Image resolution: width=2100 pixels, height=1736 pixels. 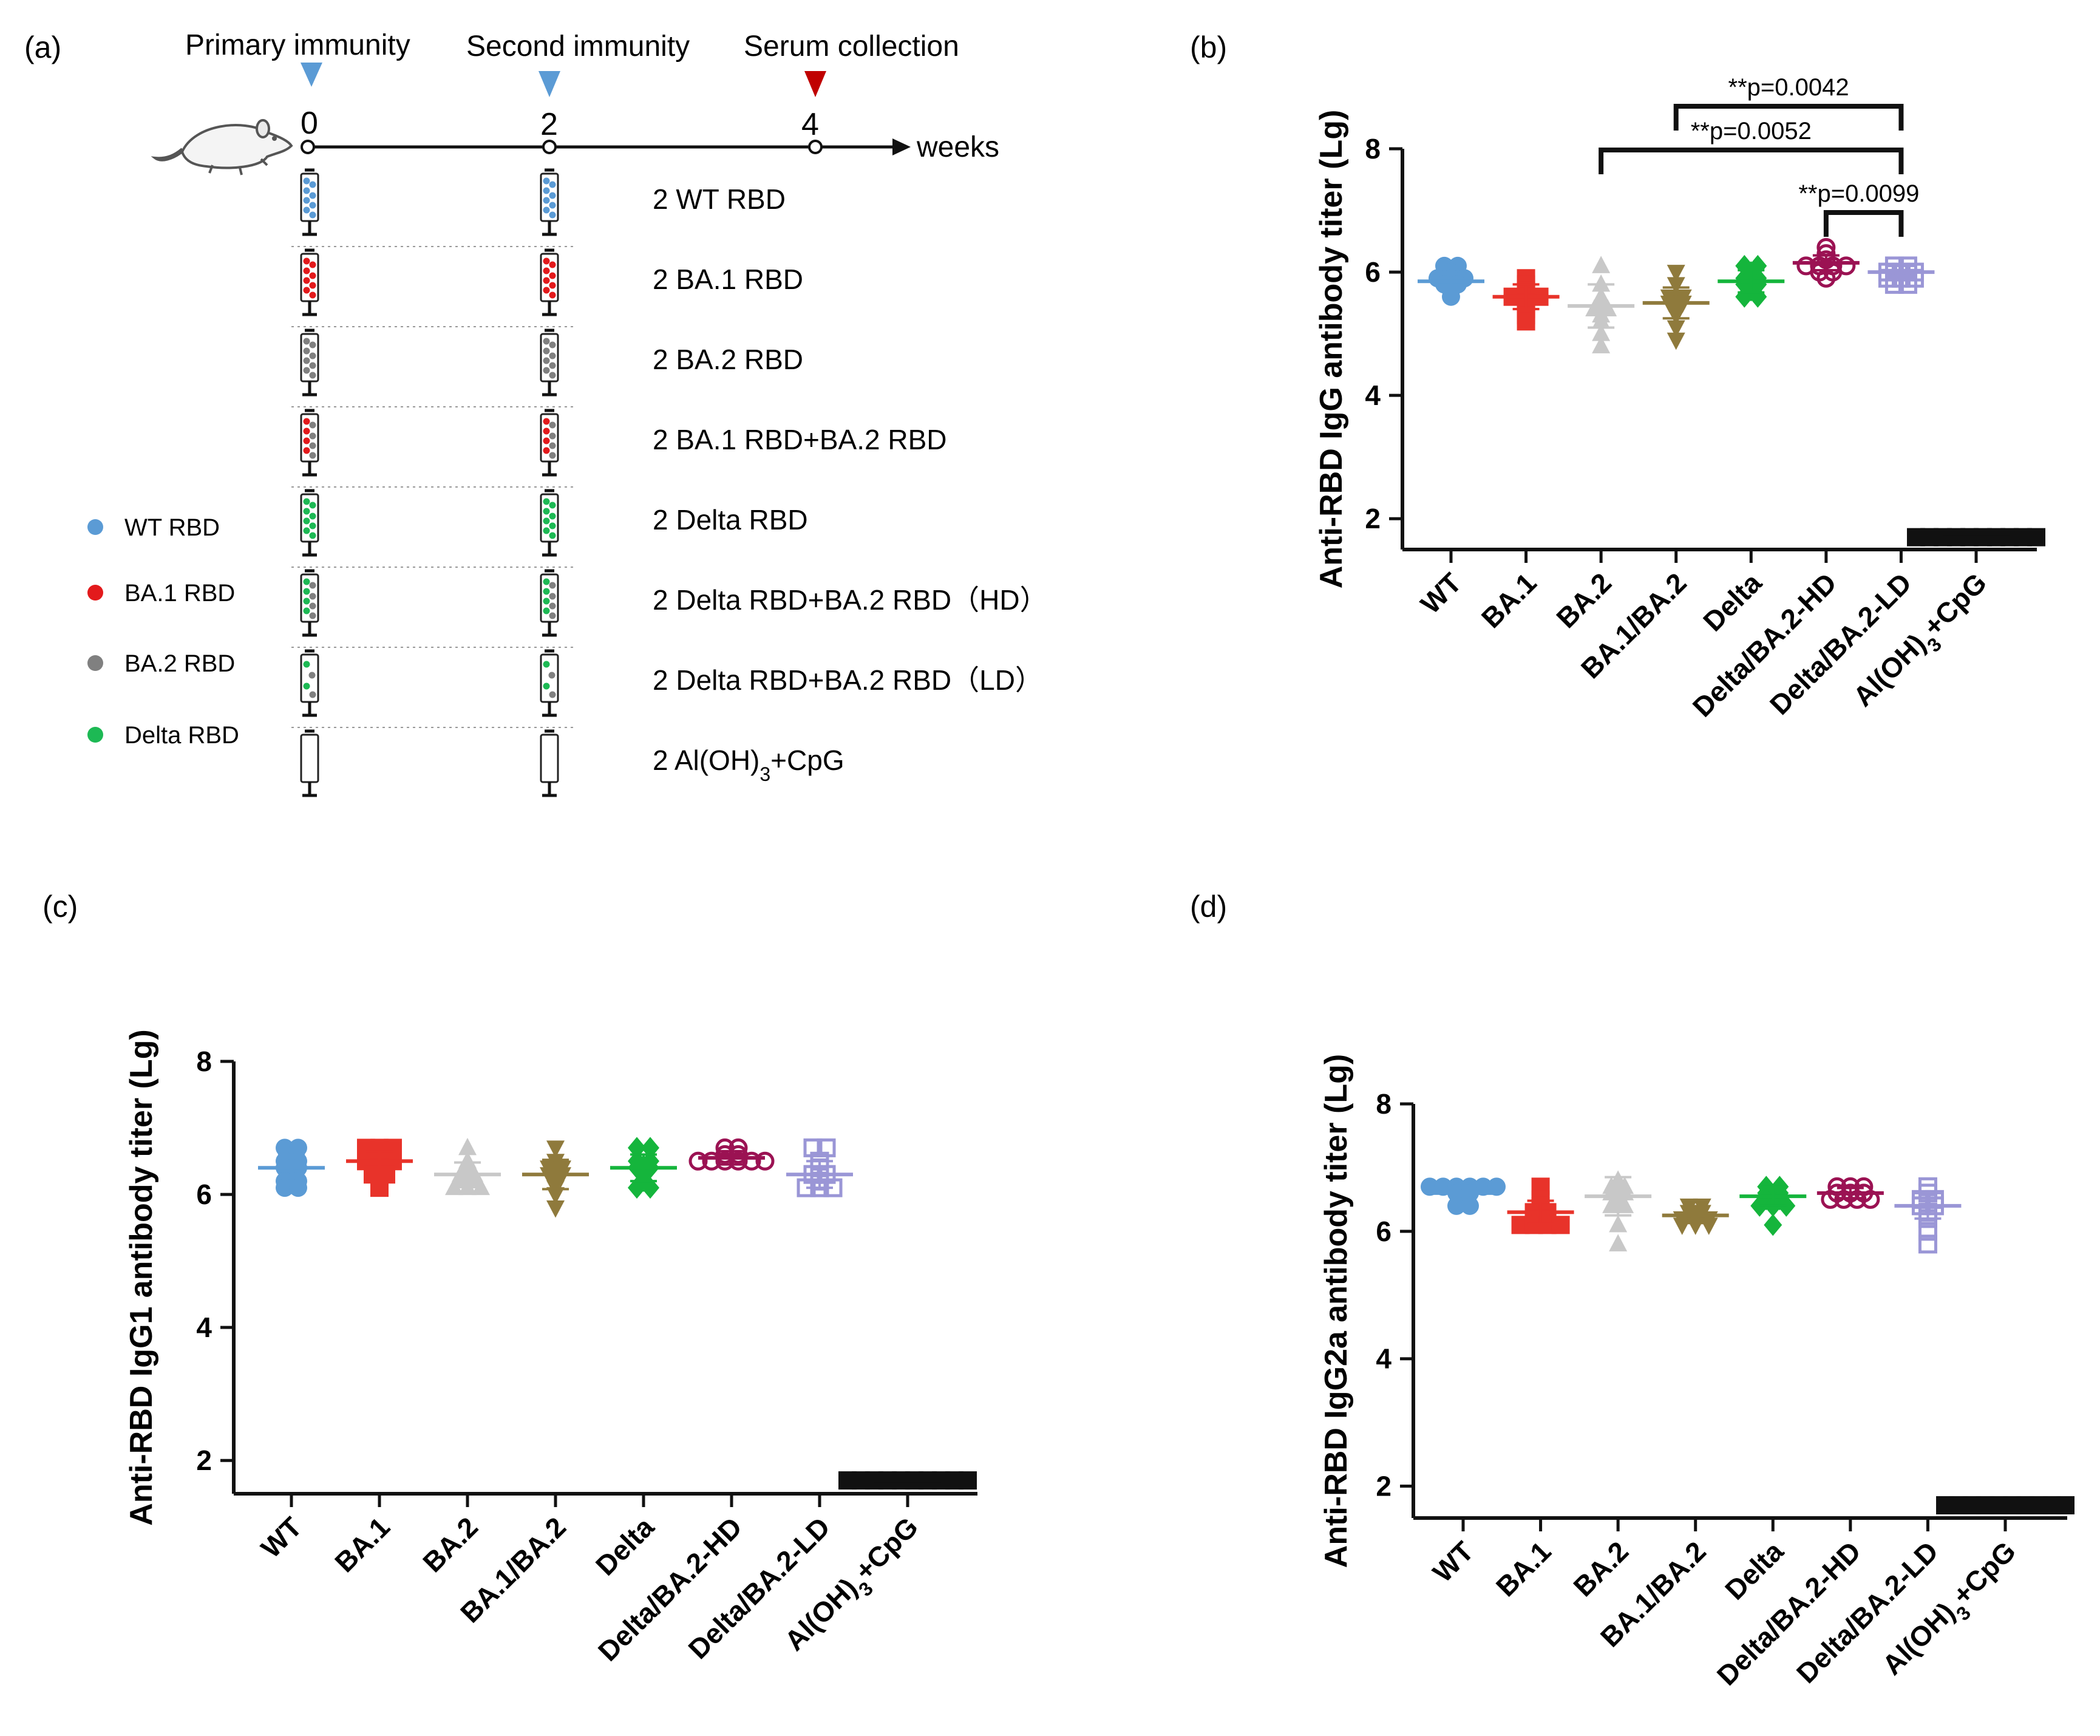 I want to click on series-delta-ba-2-ld, so click(x=819, y=1167).